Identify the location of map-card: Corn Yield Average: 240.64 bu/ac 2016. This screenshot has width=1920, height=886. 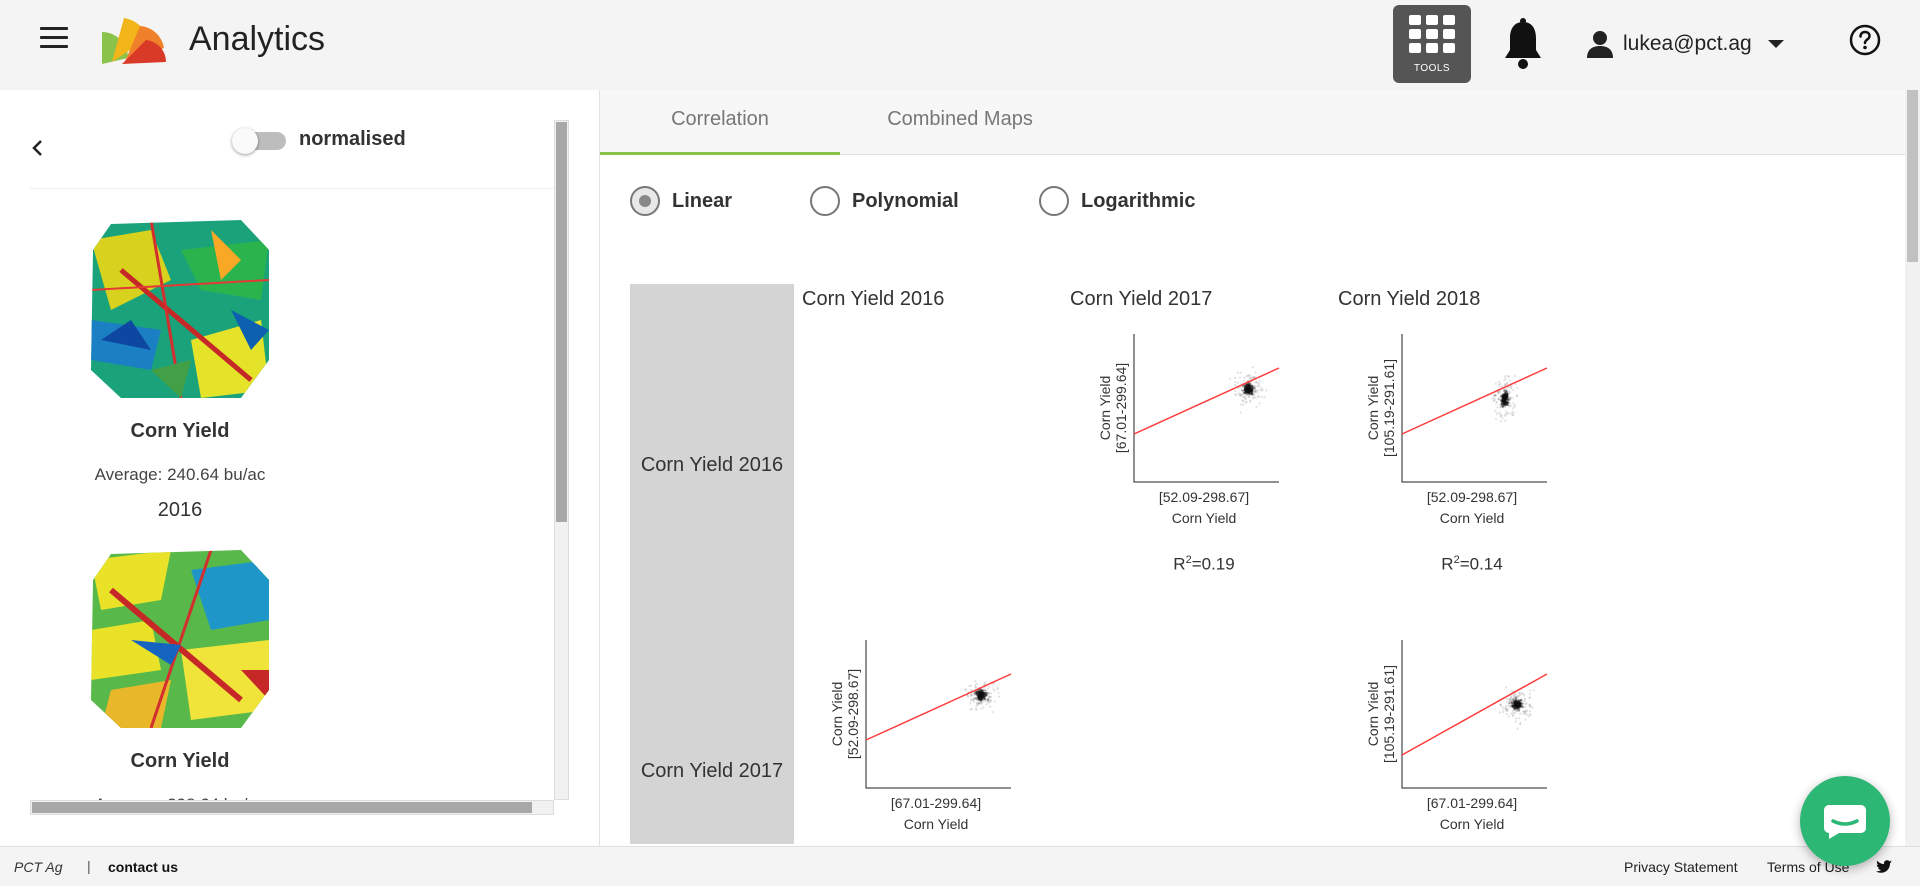
(180, 371).